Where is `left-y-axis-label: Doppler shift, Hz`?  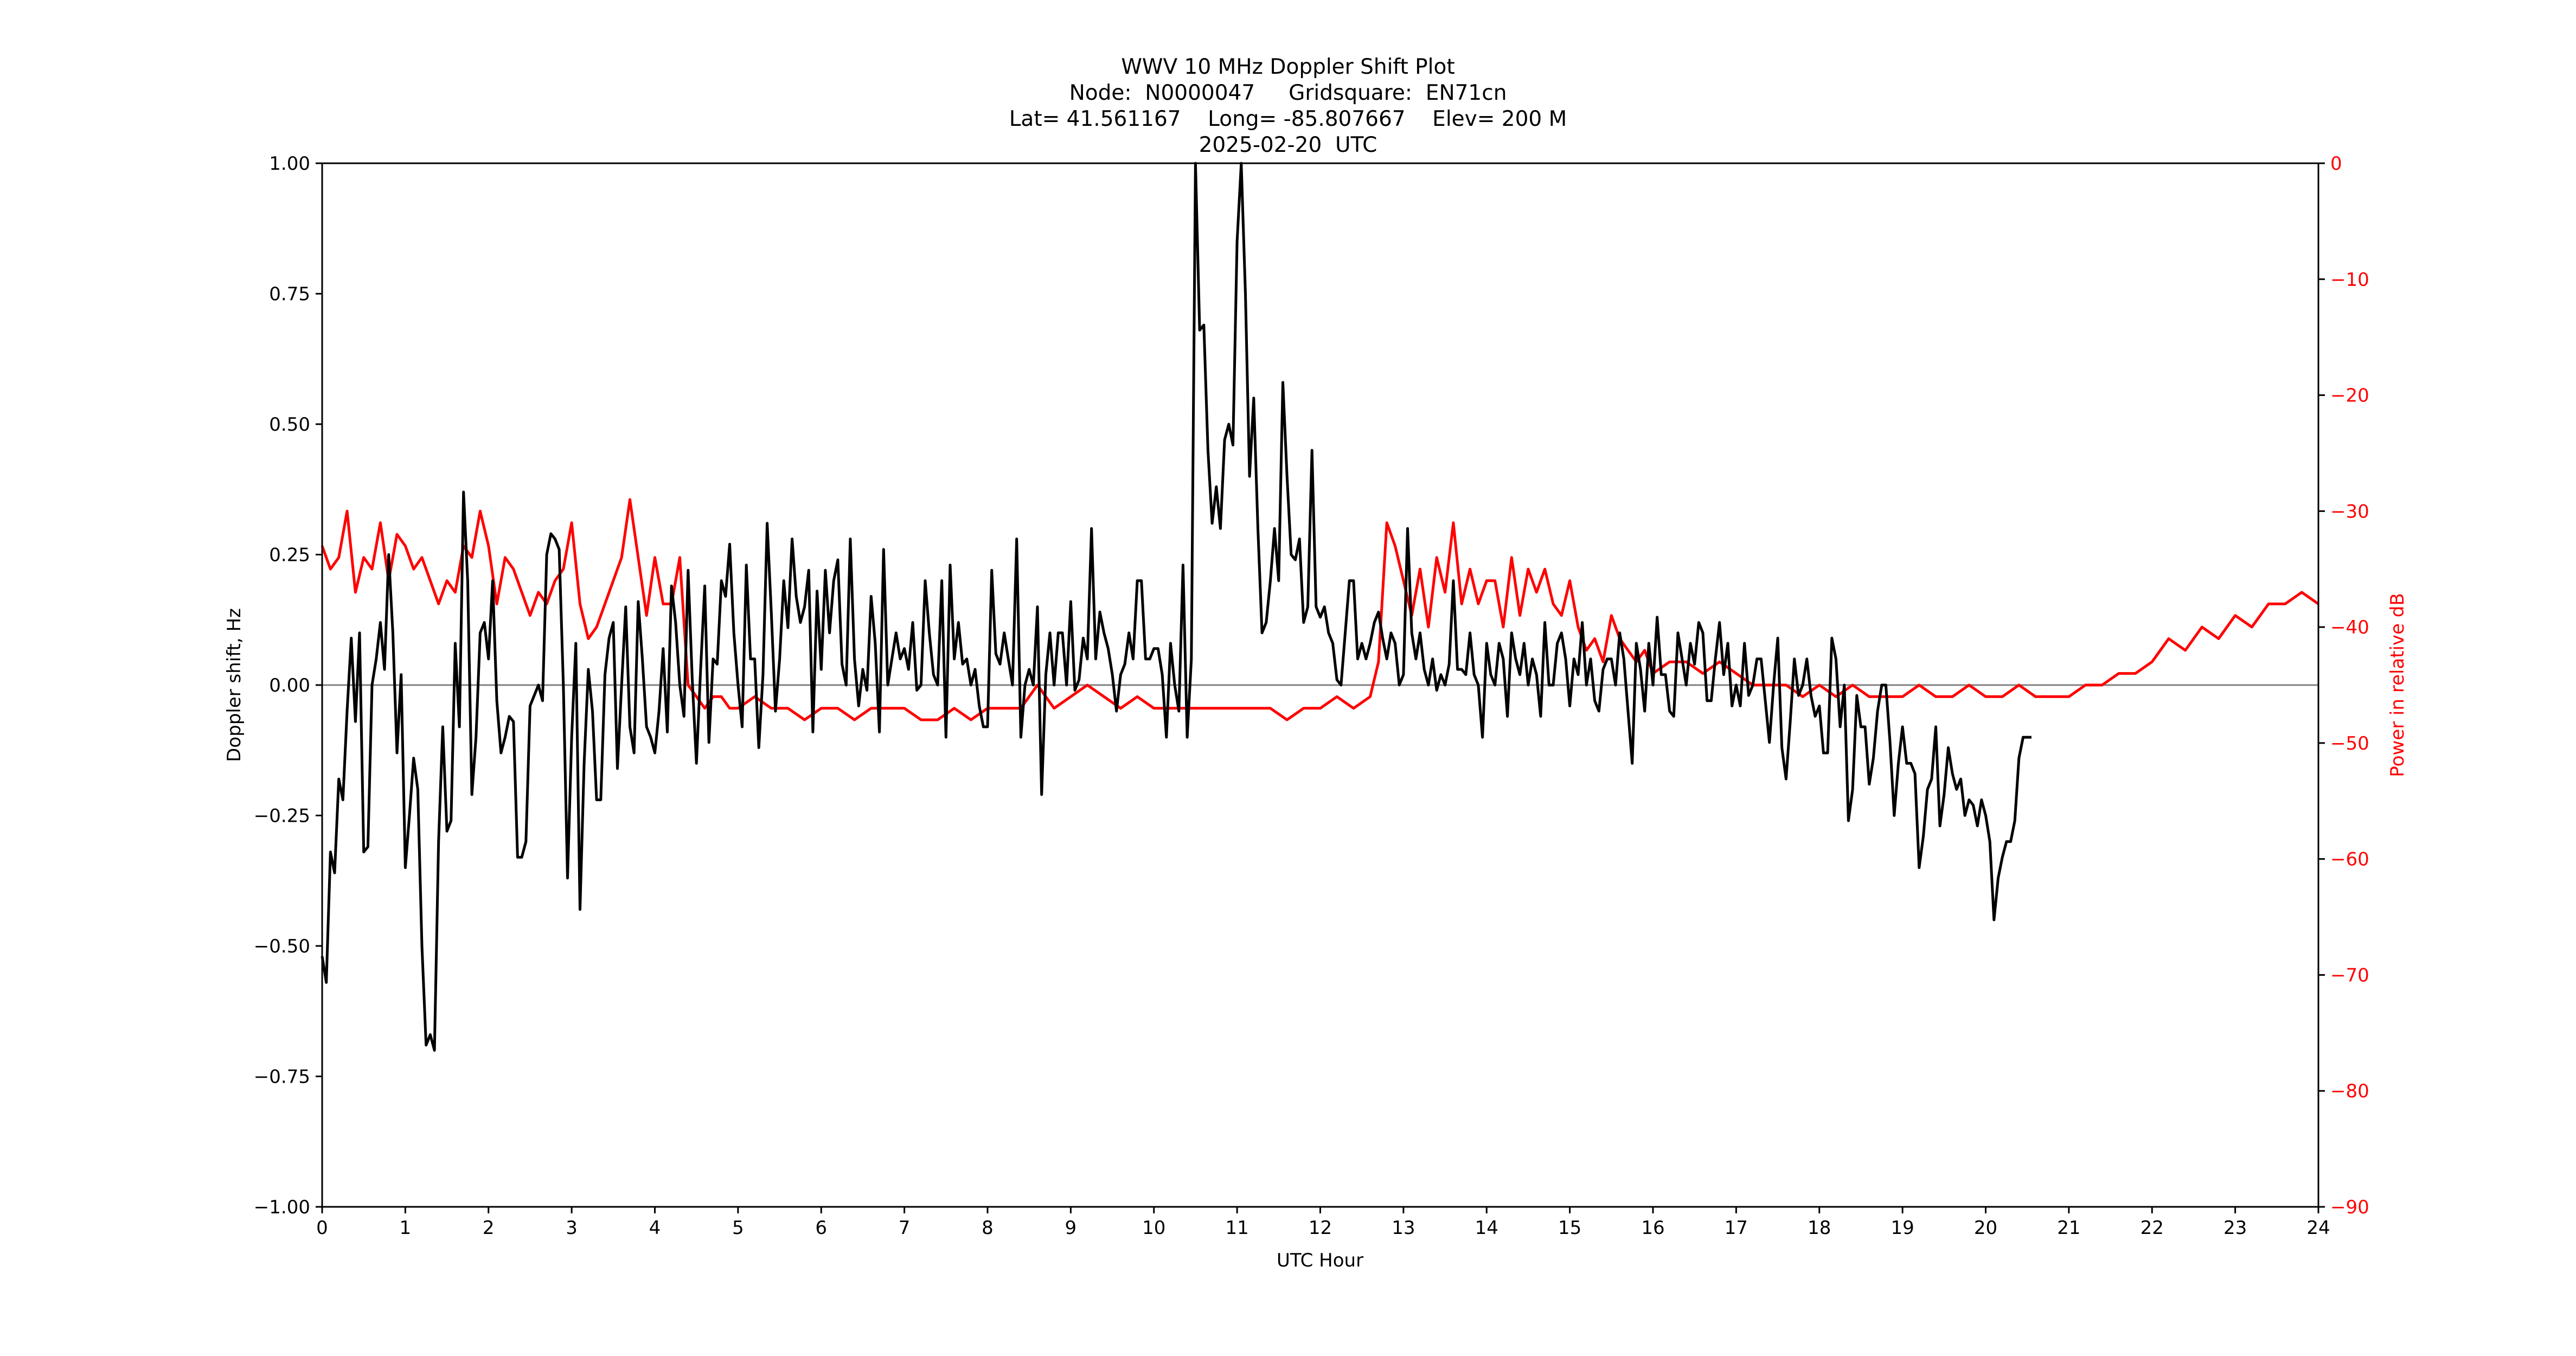 left-y-axis-label: Doppler shift, Hz is located at coordinates (234, 685).